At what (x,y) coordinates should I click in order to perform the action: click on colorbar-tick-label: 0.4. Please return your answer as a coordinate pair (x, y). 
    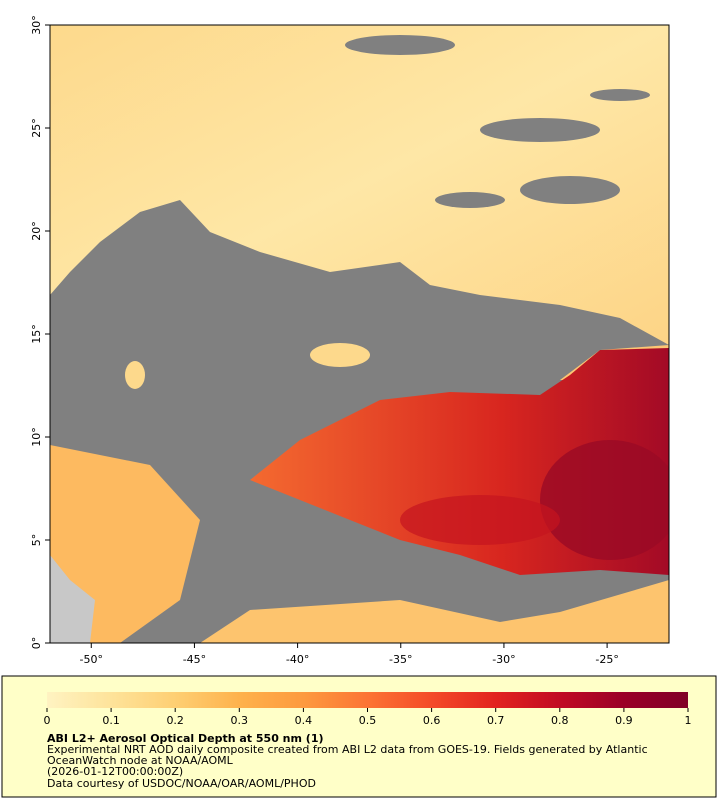
    Looking at the image, I should click on (304, 720).